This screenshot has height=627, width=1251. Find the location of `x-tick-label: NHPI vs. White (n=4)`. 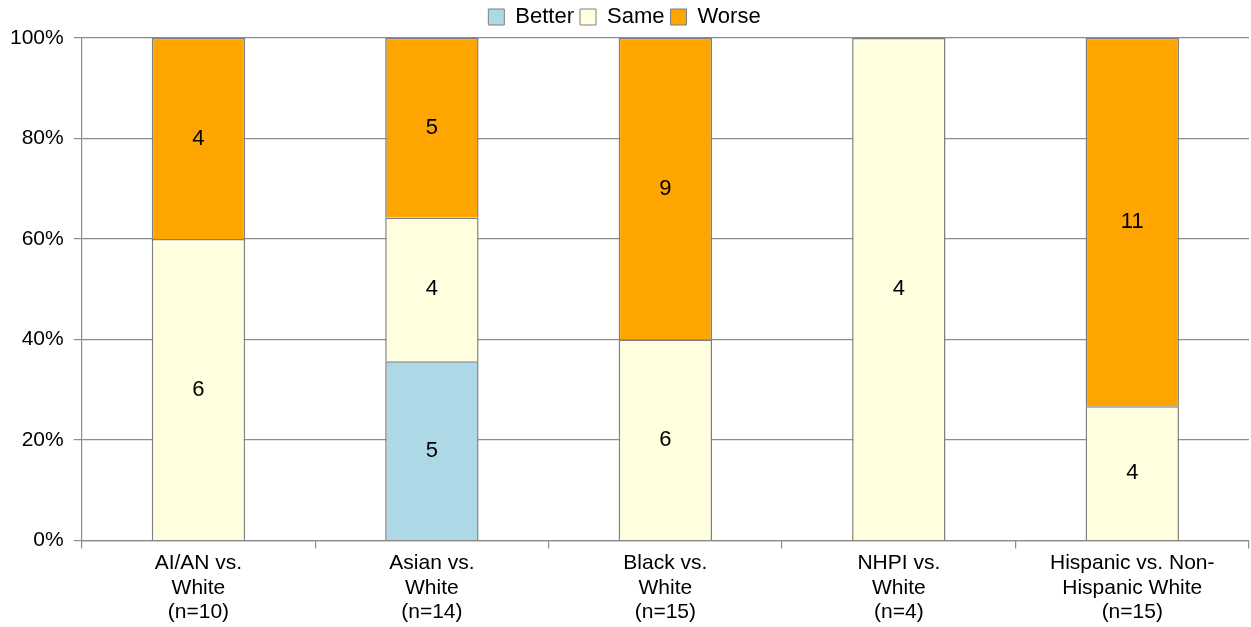

x-tick-label: NHPI vs. White (n=4) is located at coordinates (899, 586).